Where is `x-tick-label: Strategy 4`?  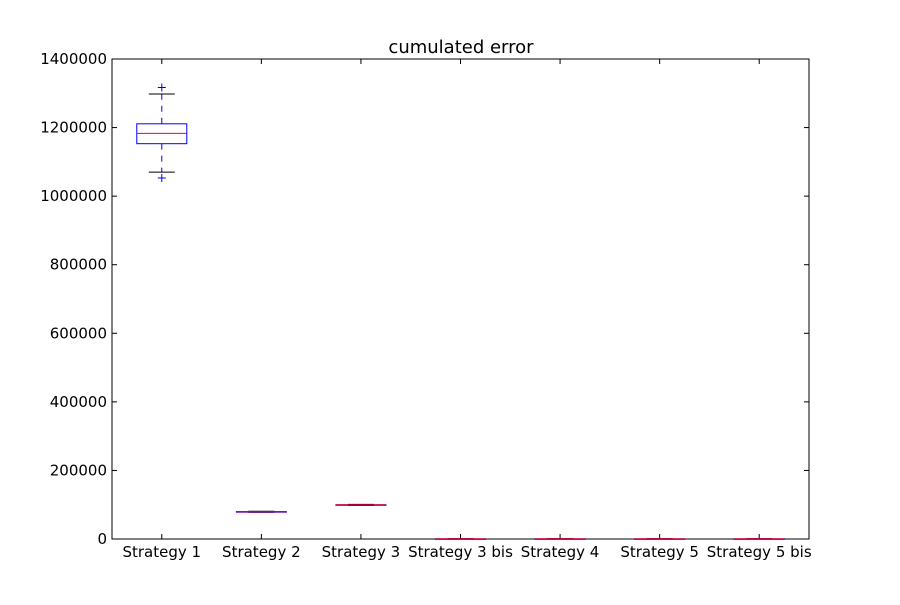
x-tick-label: Strategy 4 is located at coordinates (560, 552).